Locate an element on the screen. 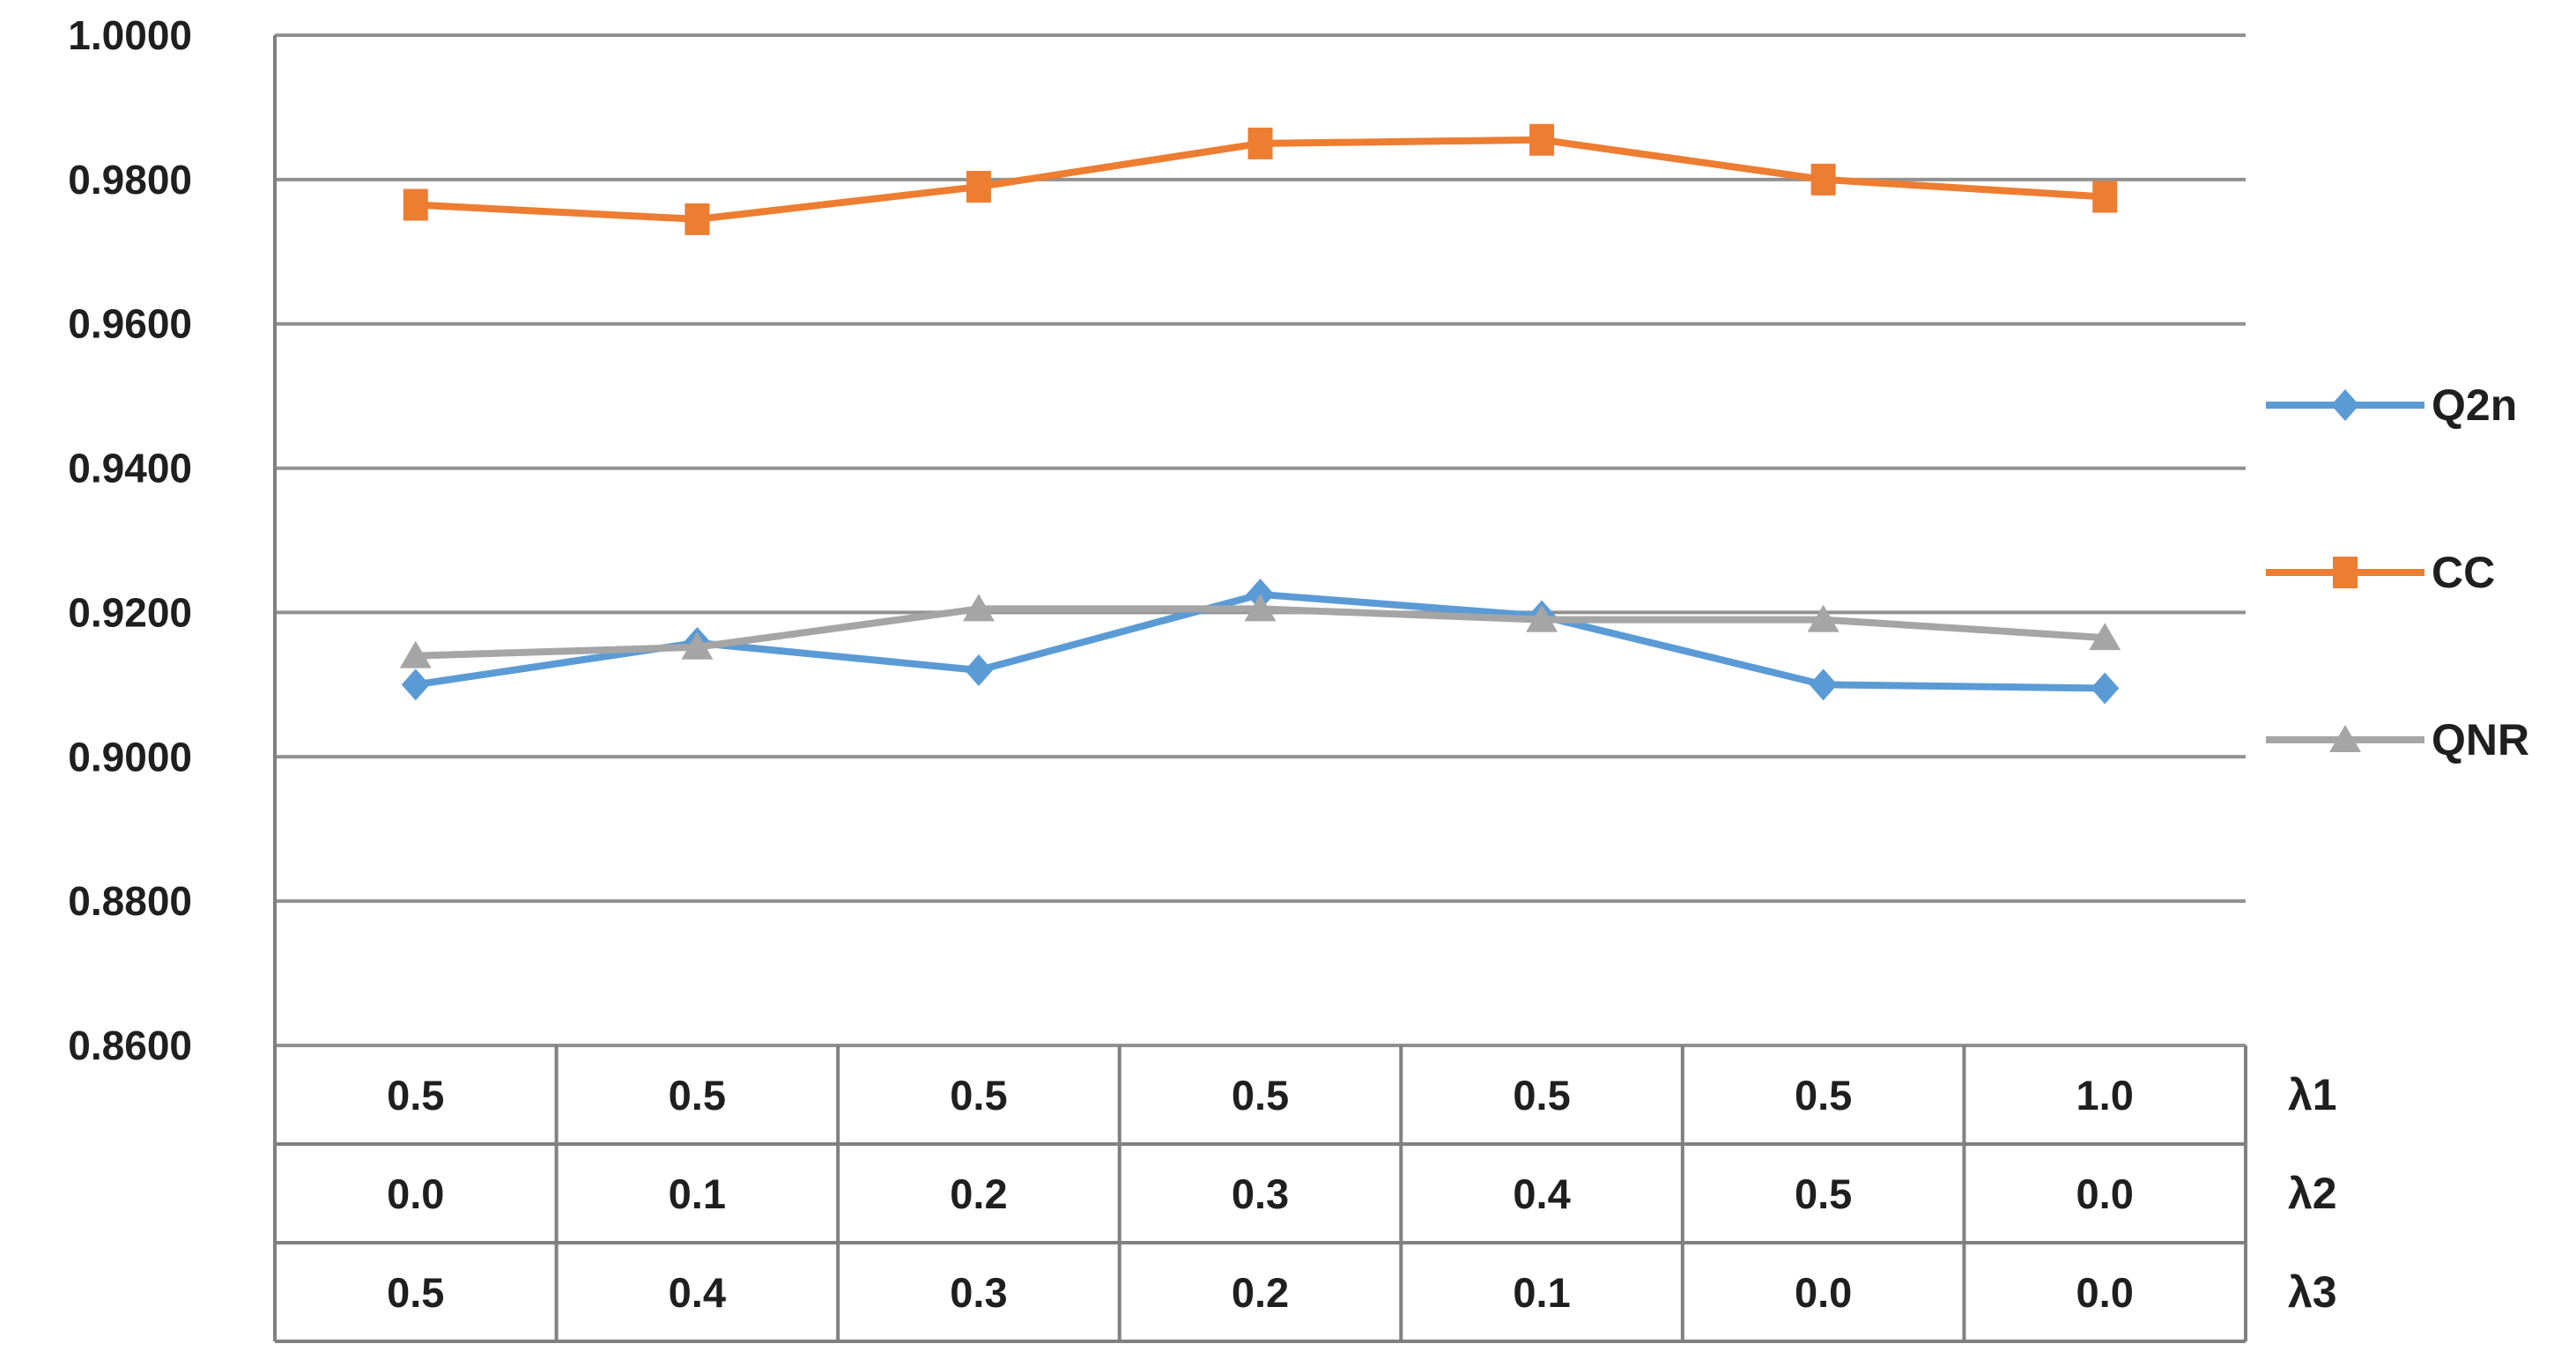  y-axis-tick-label: 0.8800 is located at coordinates (130, 901).